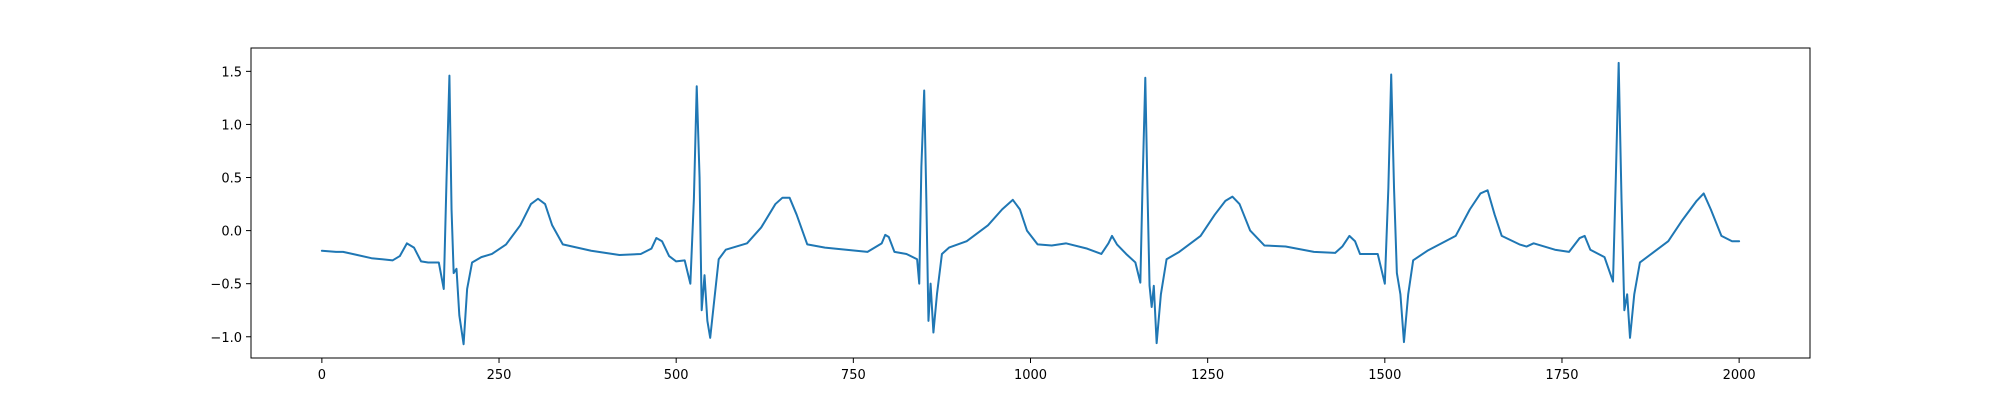 This screenshot has width=2000, height=400. Describe the element at coordinates (231, 125) in the screenshot. I see `y-tick-label: 1.0` at that location.